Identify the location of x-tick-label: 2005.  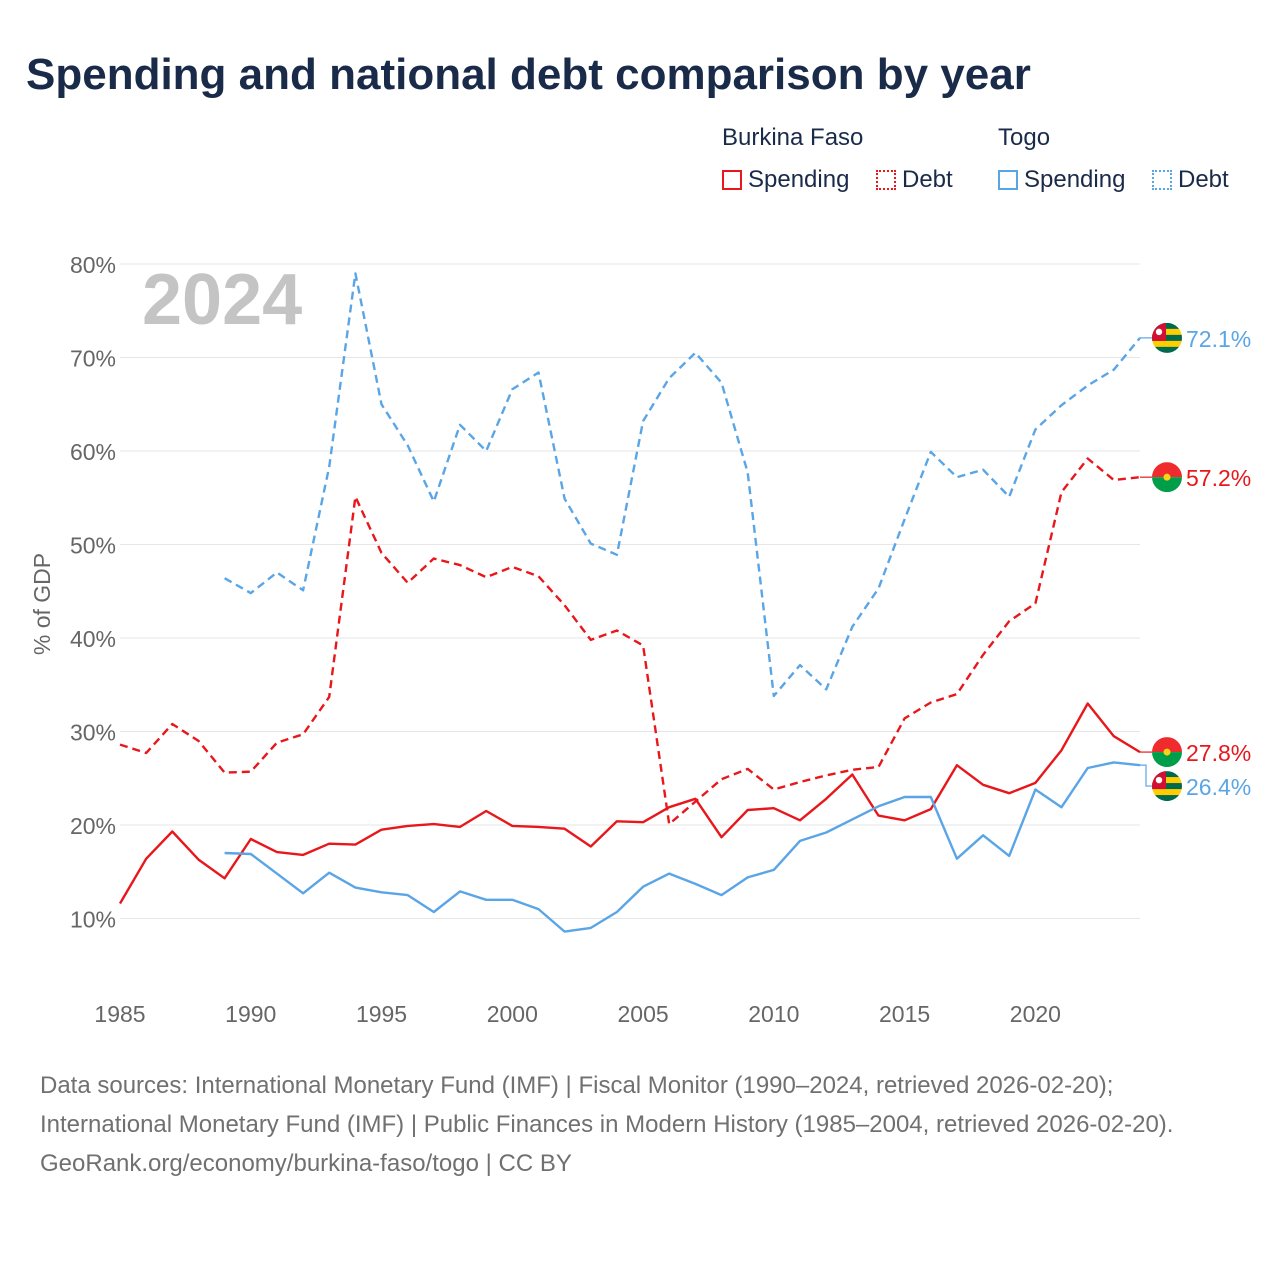
(642, 1014).